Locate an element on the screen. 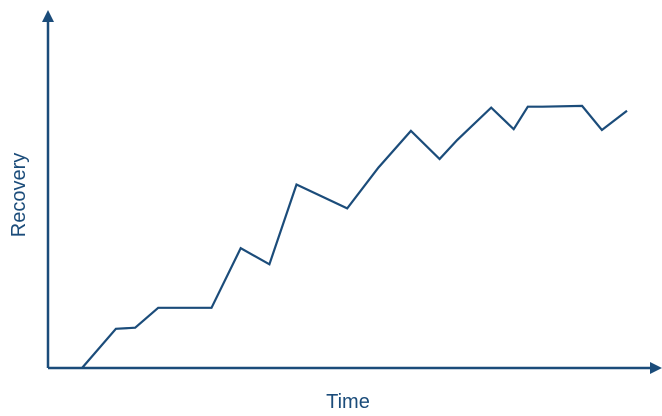 The image size is (662, 416). y-axis-arrowhead is located at coordinates (48, 16).